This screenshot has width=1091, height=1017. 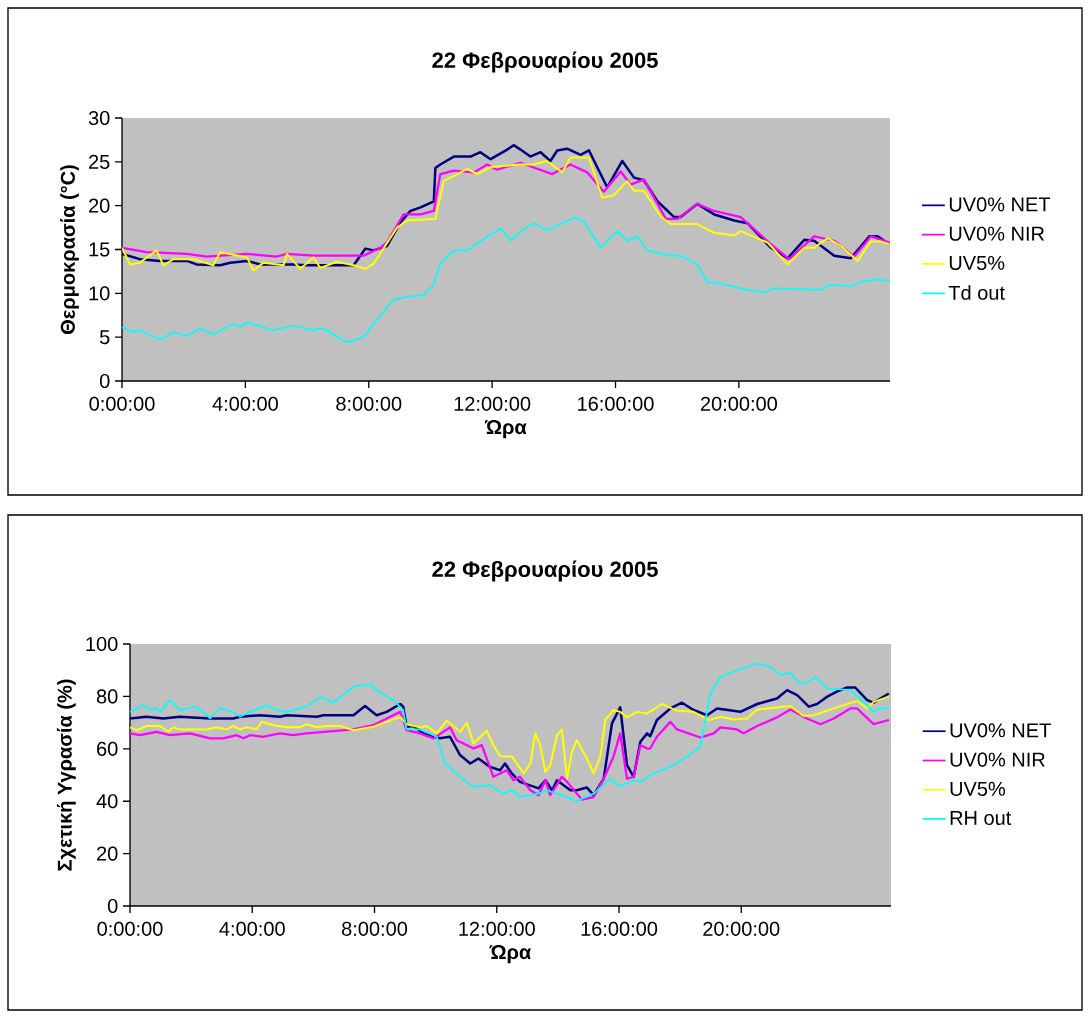 I want to click on y-tick-label: 10, so click(x=99, y=293).